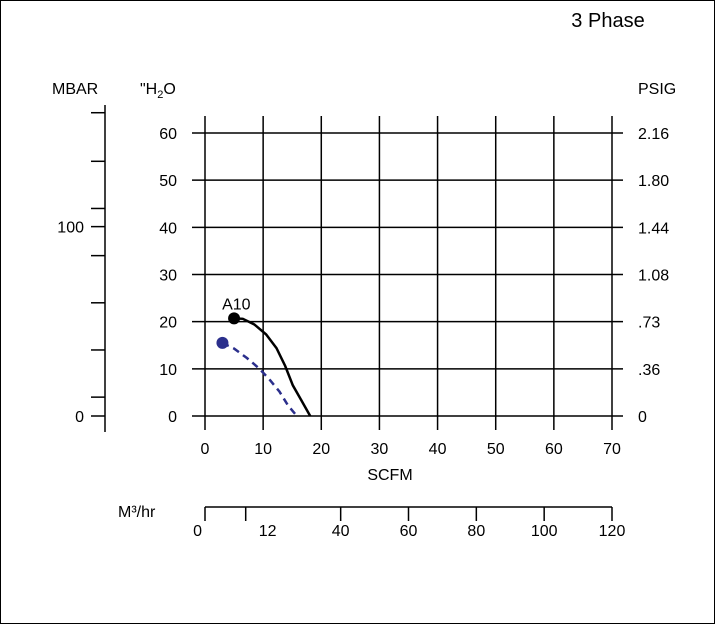  What do you see at coordinates (612, 531) in the screenshot?
I see `m3hr-tick-label: 120` at bounding box center [612, 531].